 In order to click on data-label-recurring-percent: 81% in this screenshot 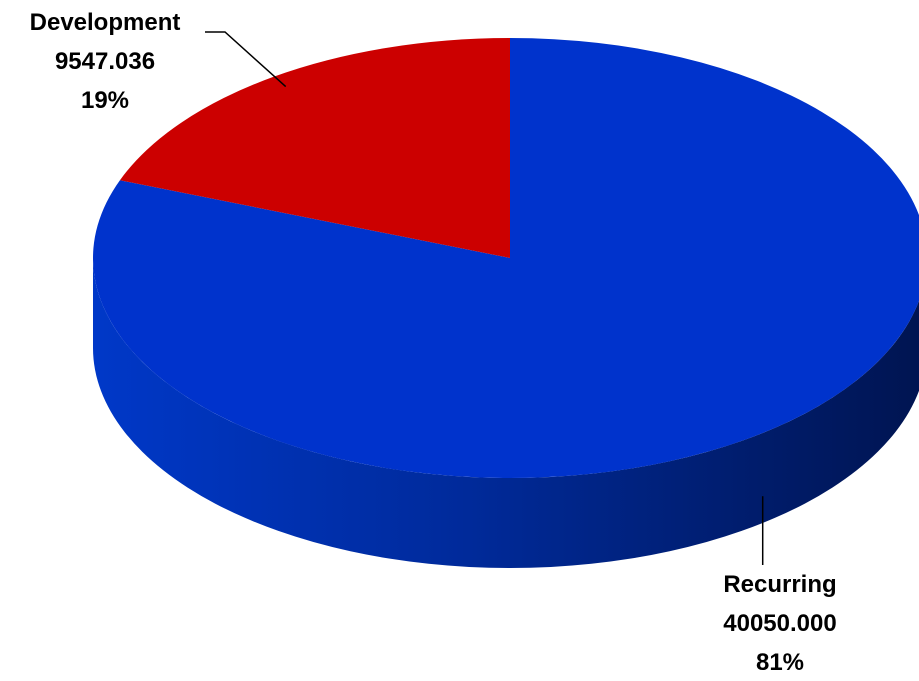, I will do `click(780, 662)`.